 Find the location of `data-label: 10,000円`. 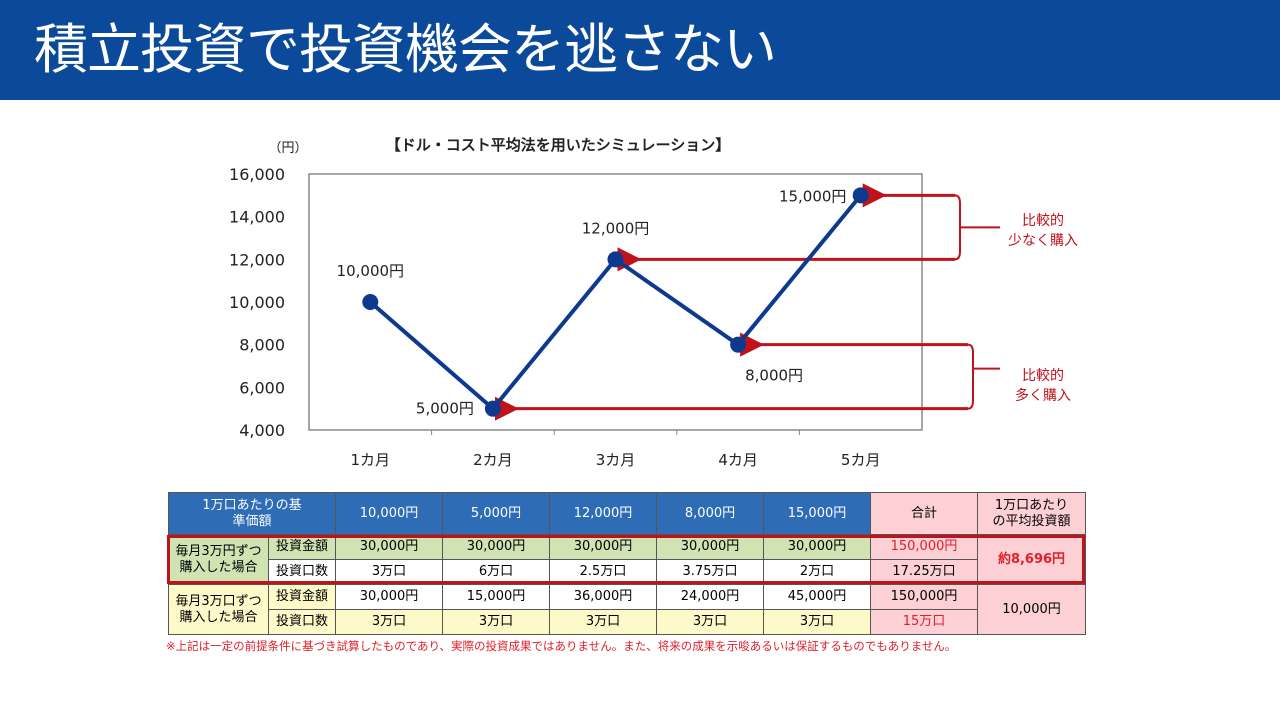

data-label: 10,000円 is located at coordinates (371, 271).